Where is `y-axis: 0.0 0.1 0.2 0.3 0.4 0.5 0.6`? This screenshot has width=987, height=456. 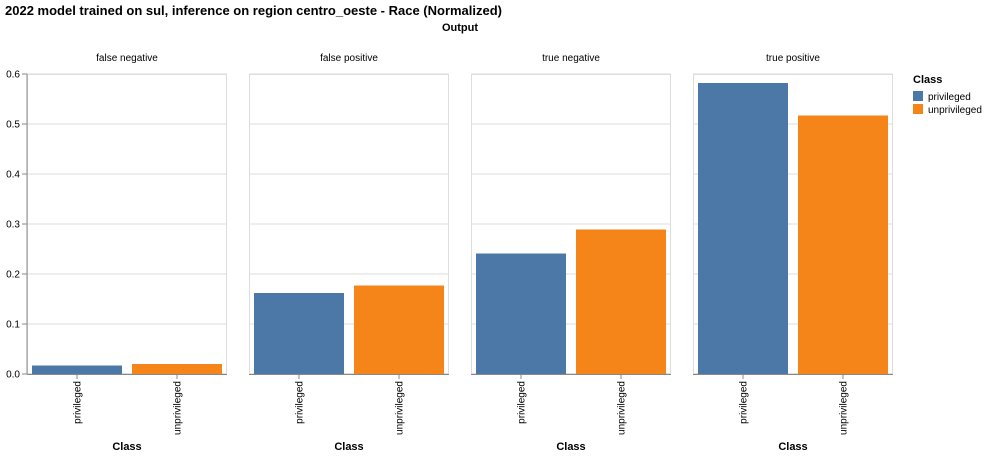 y-axis: 0.0 0.1 0.2 0.3 0.4 0.5 0.6 is located at coordinates (17, 225).